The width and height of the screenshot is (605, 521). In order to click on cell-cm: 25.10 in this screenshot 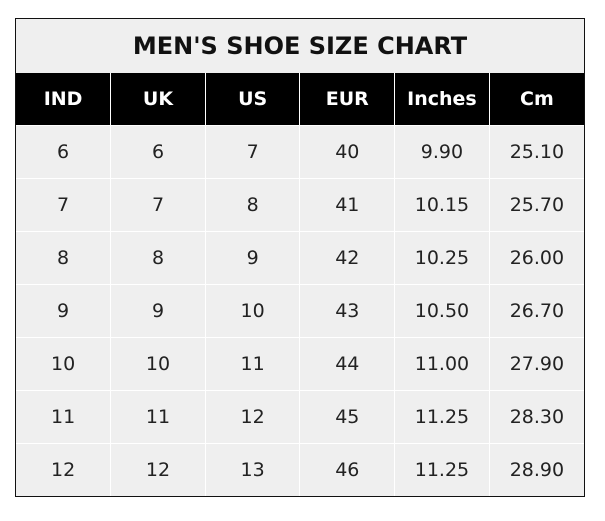, I will do `click(536, 152)`.